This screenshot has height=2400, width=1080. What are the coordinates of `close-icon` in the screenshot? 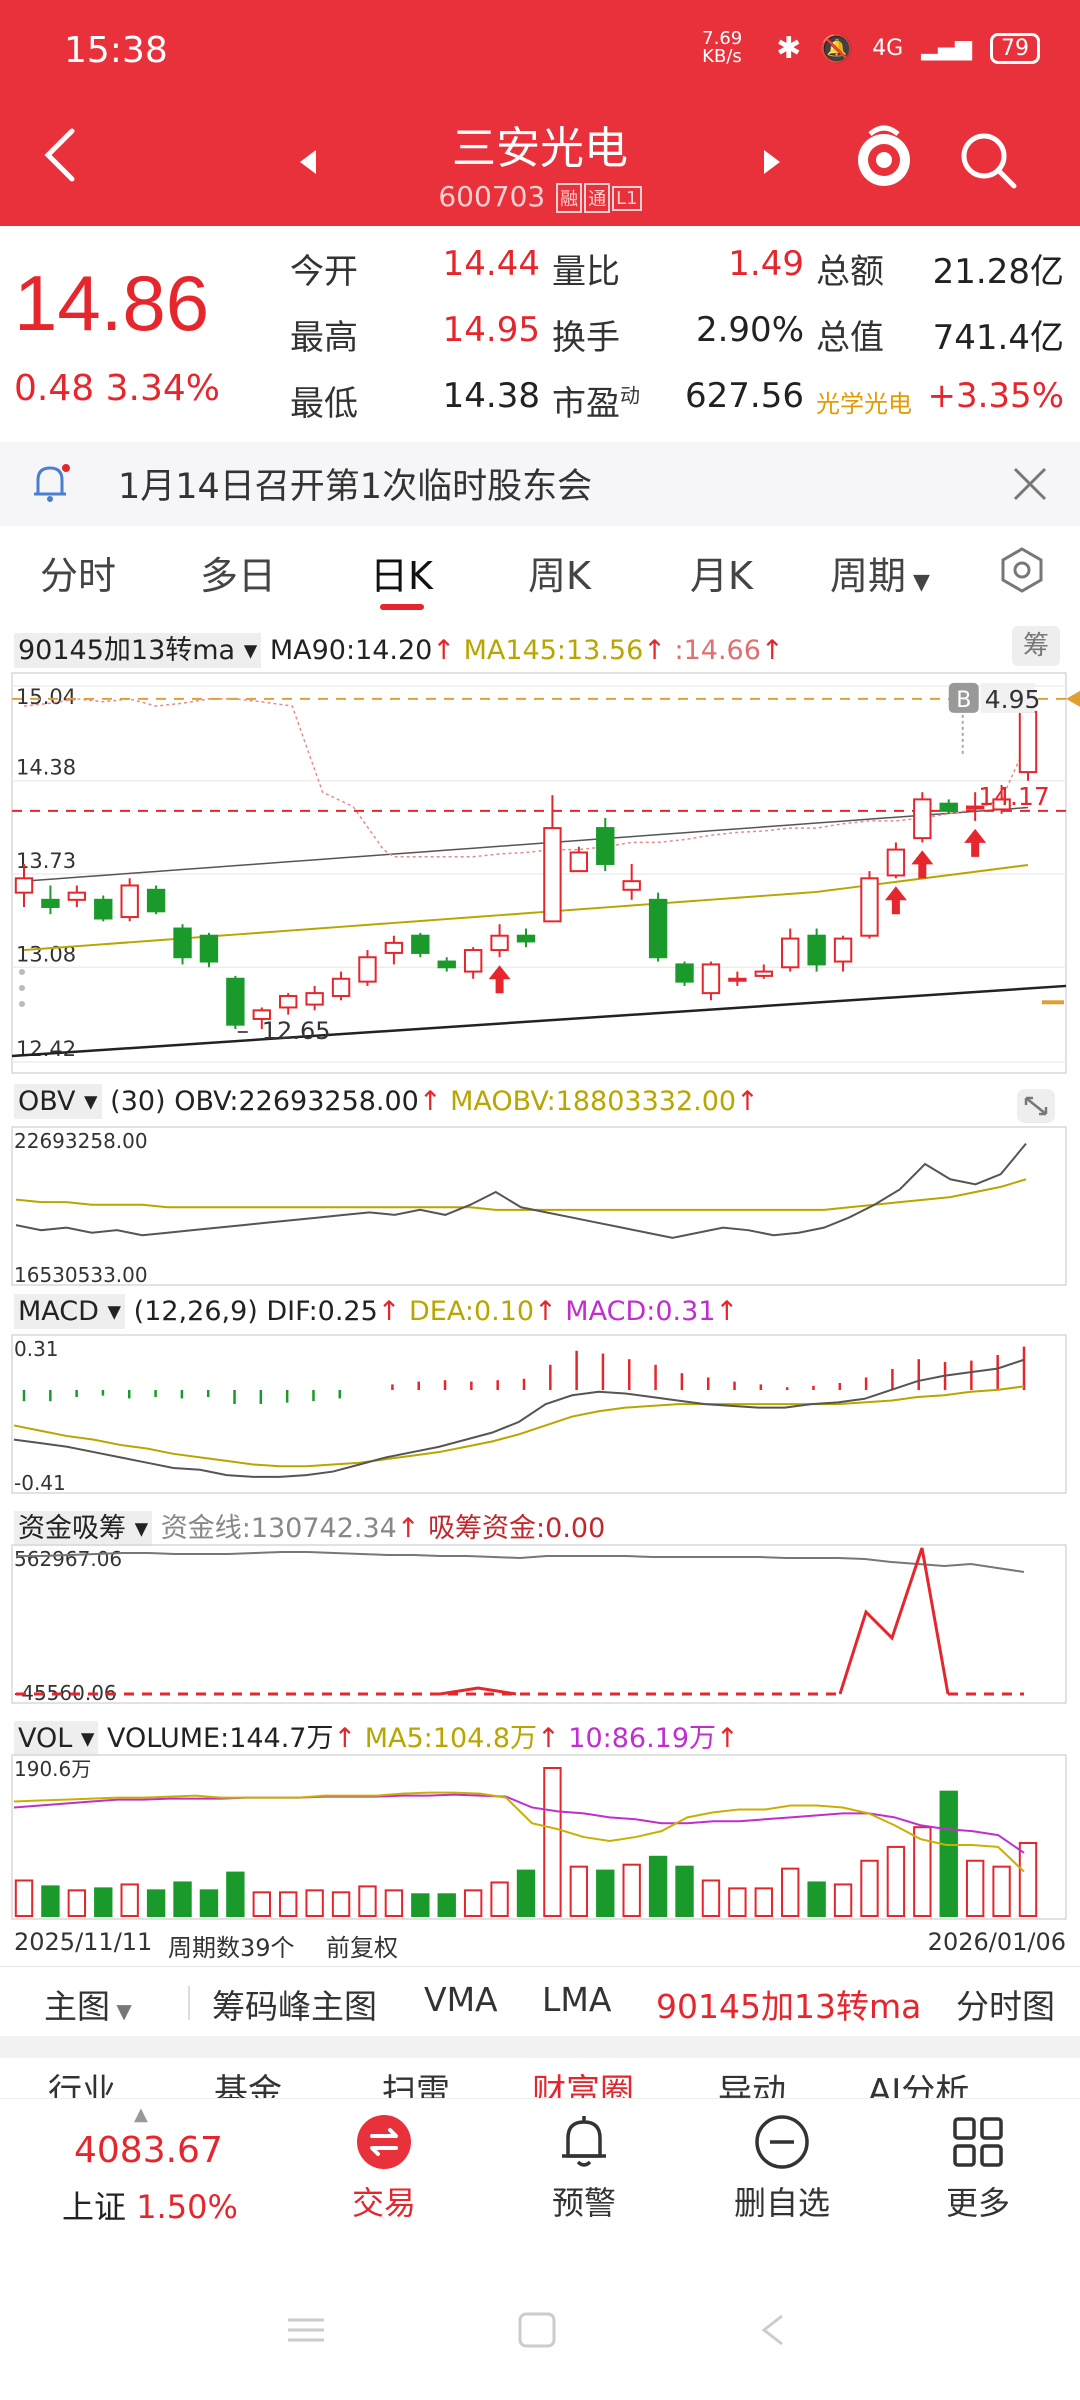 It's located at (1030, 484).